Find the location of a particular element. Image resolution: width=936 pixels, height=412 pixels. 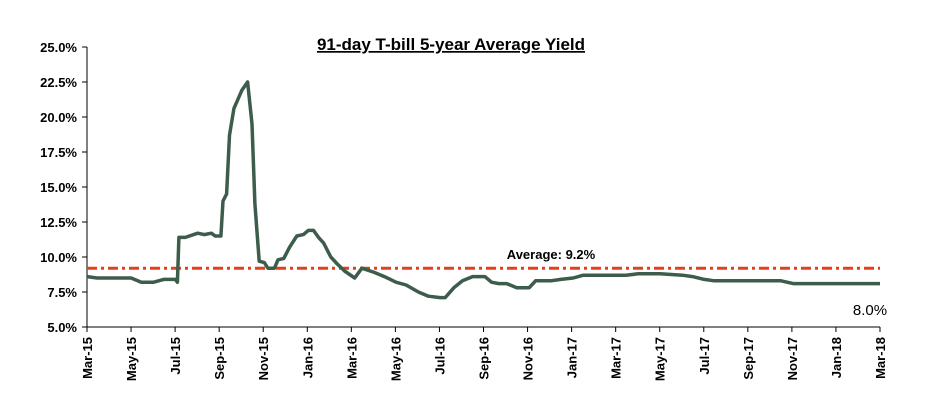

y-tick-label: 20.0% is located at coordinates (58, 117).